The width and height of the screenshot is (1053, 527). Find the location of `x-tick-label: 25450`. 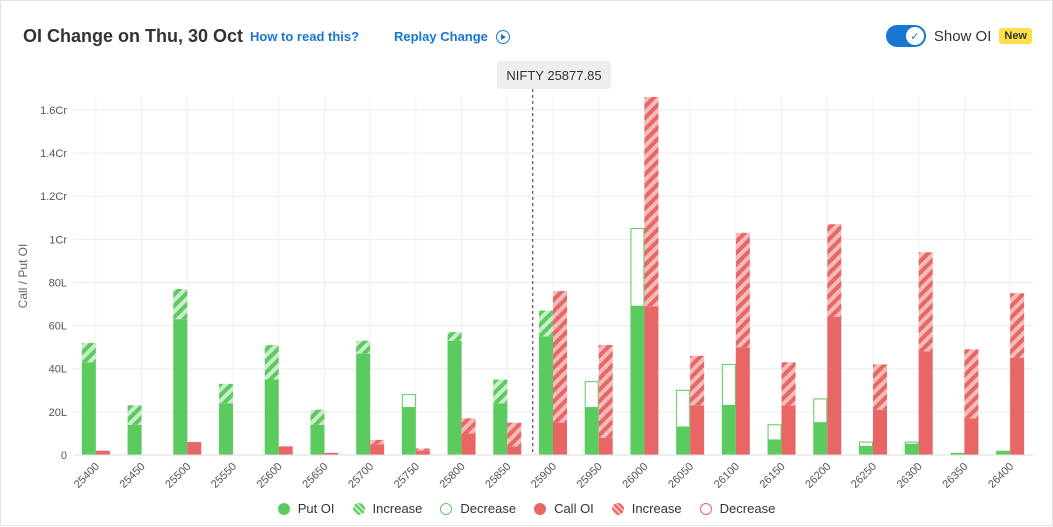

x-tick-label: 25450 is located at coordinates (133, 476).